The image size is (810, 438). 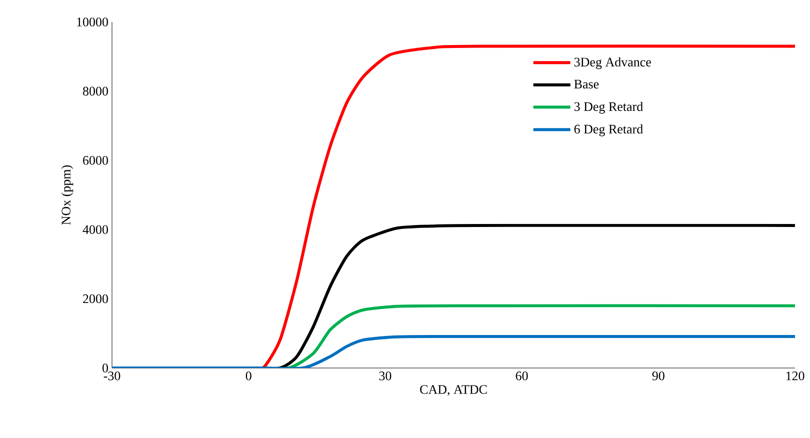 I want to click on x-tick-label: 0, so click(x=249, y=376).